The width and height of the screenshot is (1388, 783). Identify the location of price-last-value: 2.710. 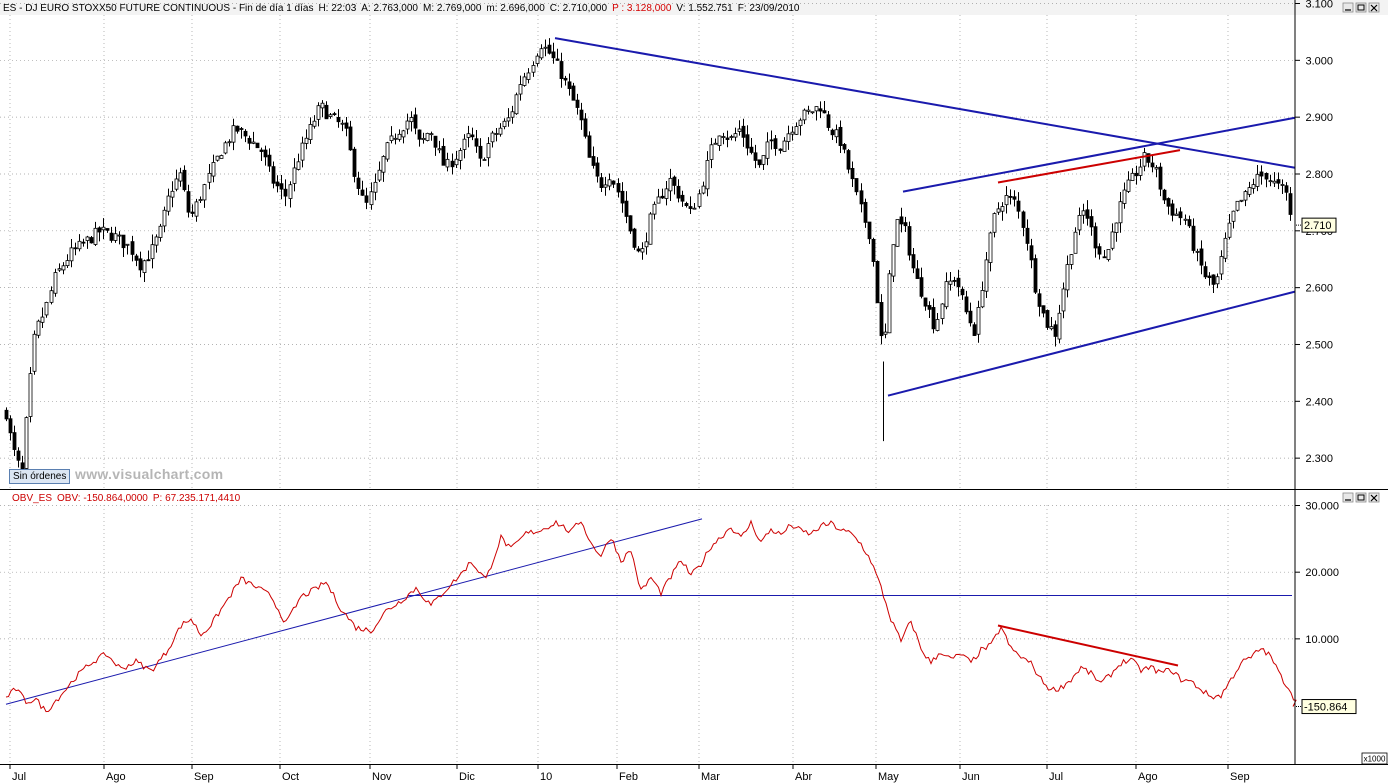
(1316, 225).